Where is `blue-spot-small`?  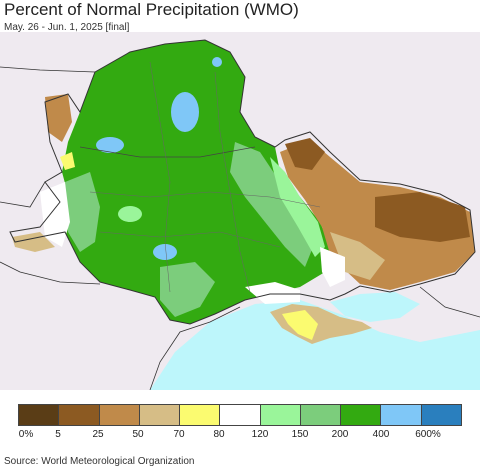
blue-spot-small is located at coordinates (217, 62).